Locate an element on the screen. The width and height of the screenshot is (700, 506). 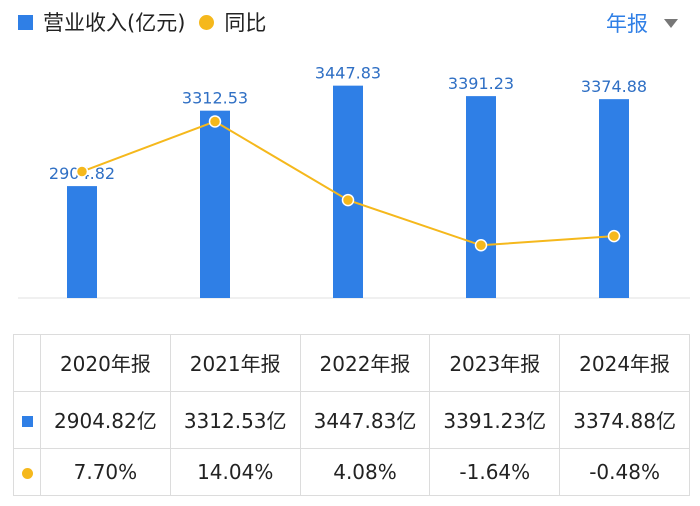
header-2021: 2021年报 is located at coordinates (235, 363).